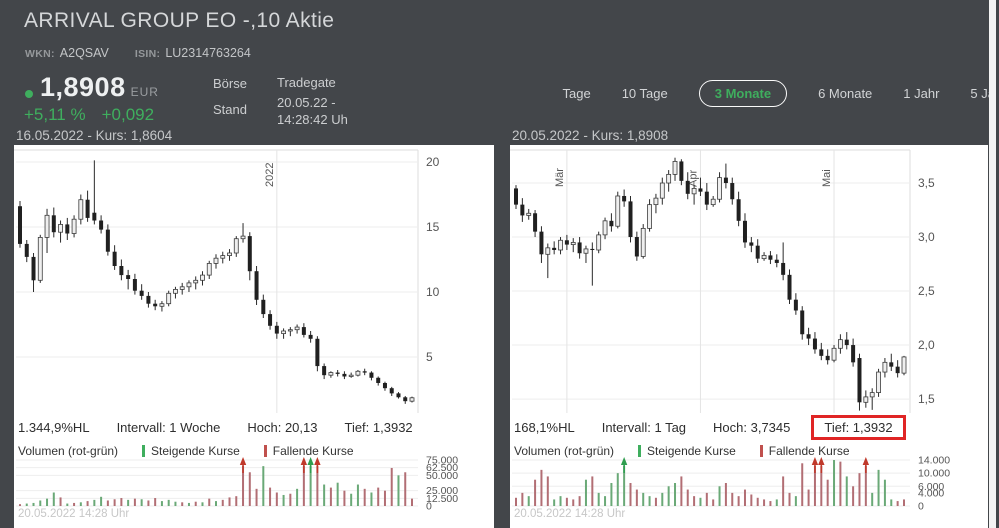 The width and height of the screenshot is (999, 528). I want to click on hl-percent: 1.344,9%HL, so click(54, 427).